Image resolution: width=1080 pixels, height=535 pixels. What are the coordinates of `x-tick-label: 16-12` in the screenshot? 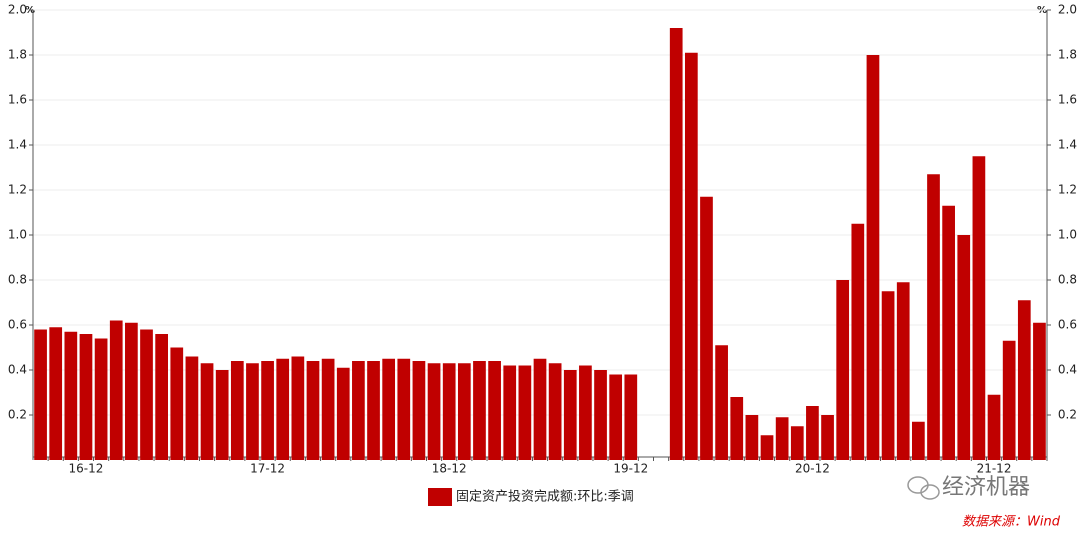 It's located at (86, 469).